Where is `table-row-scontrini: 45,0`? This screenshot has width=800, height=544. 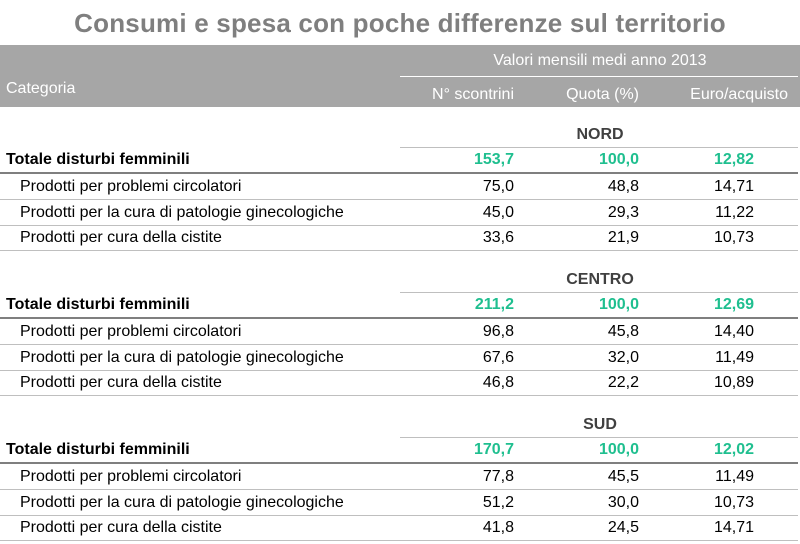 table-row-scontrini: 45,0 is located at coordinates (498, 212).